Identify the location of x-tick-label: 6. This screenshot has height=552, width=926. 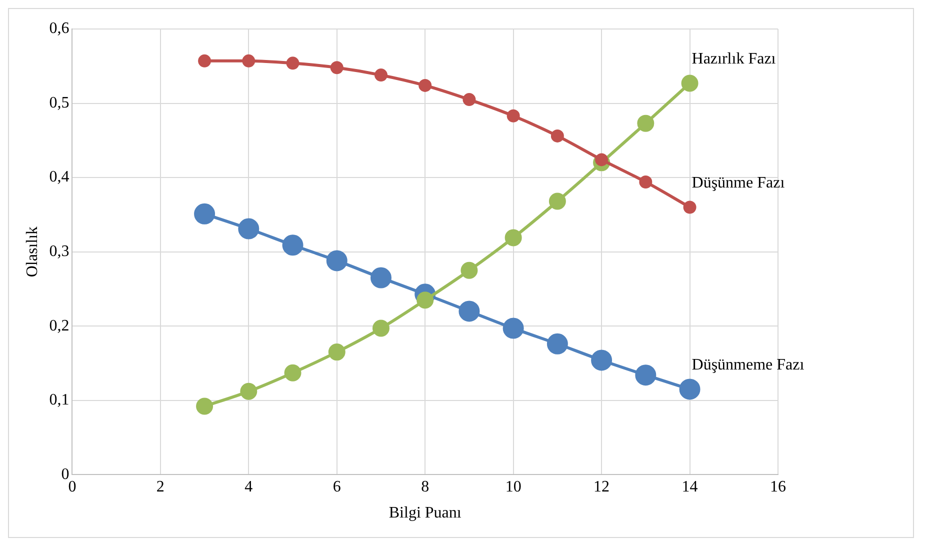
(336, 487).